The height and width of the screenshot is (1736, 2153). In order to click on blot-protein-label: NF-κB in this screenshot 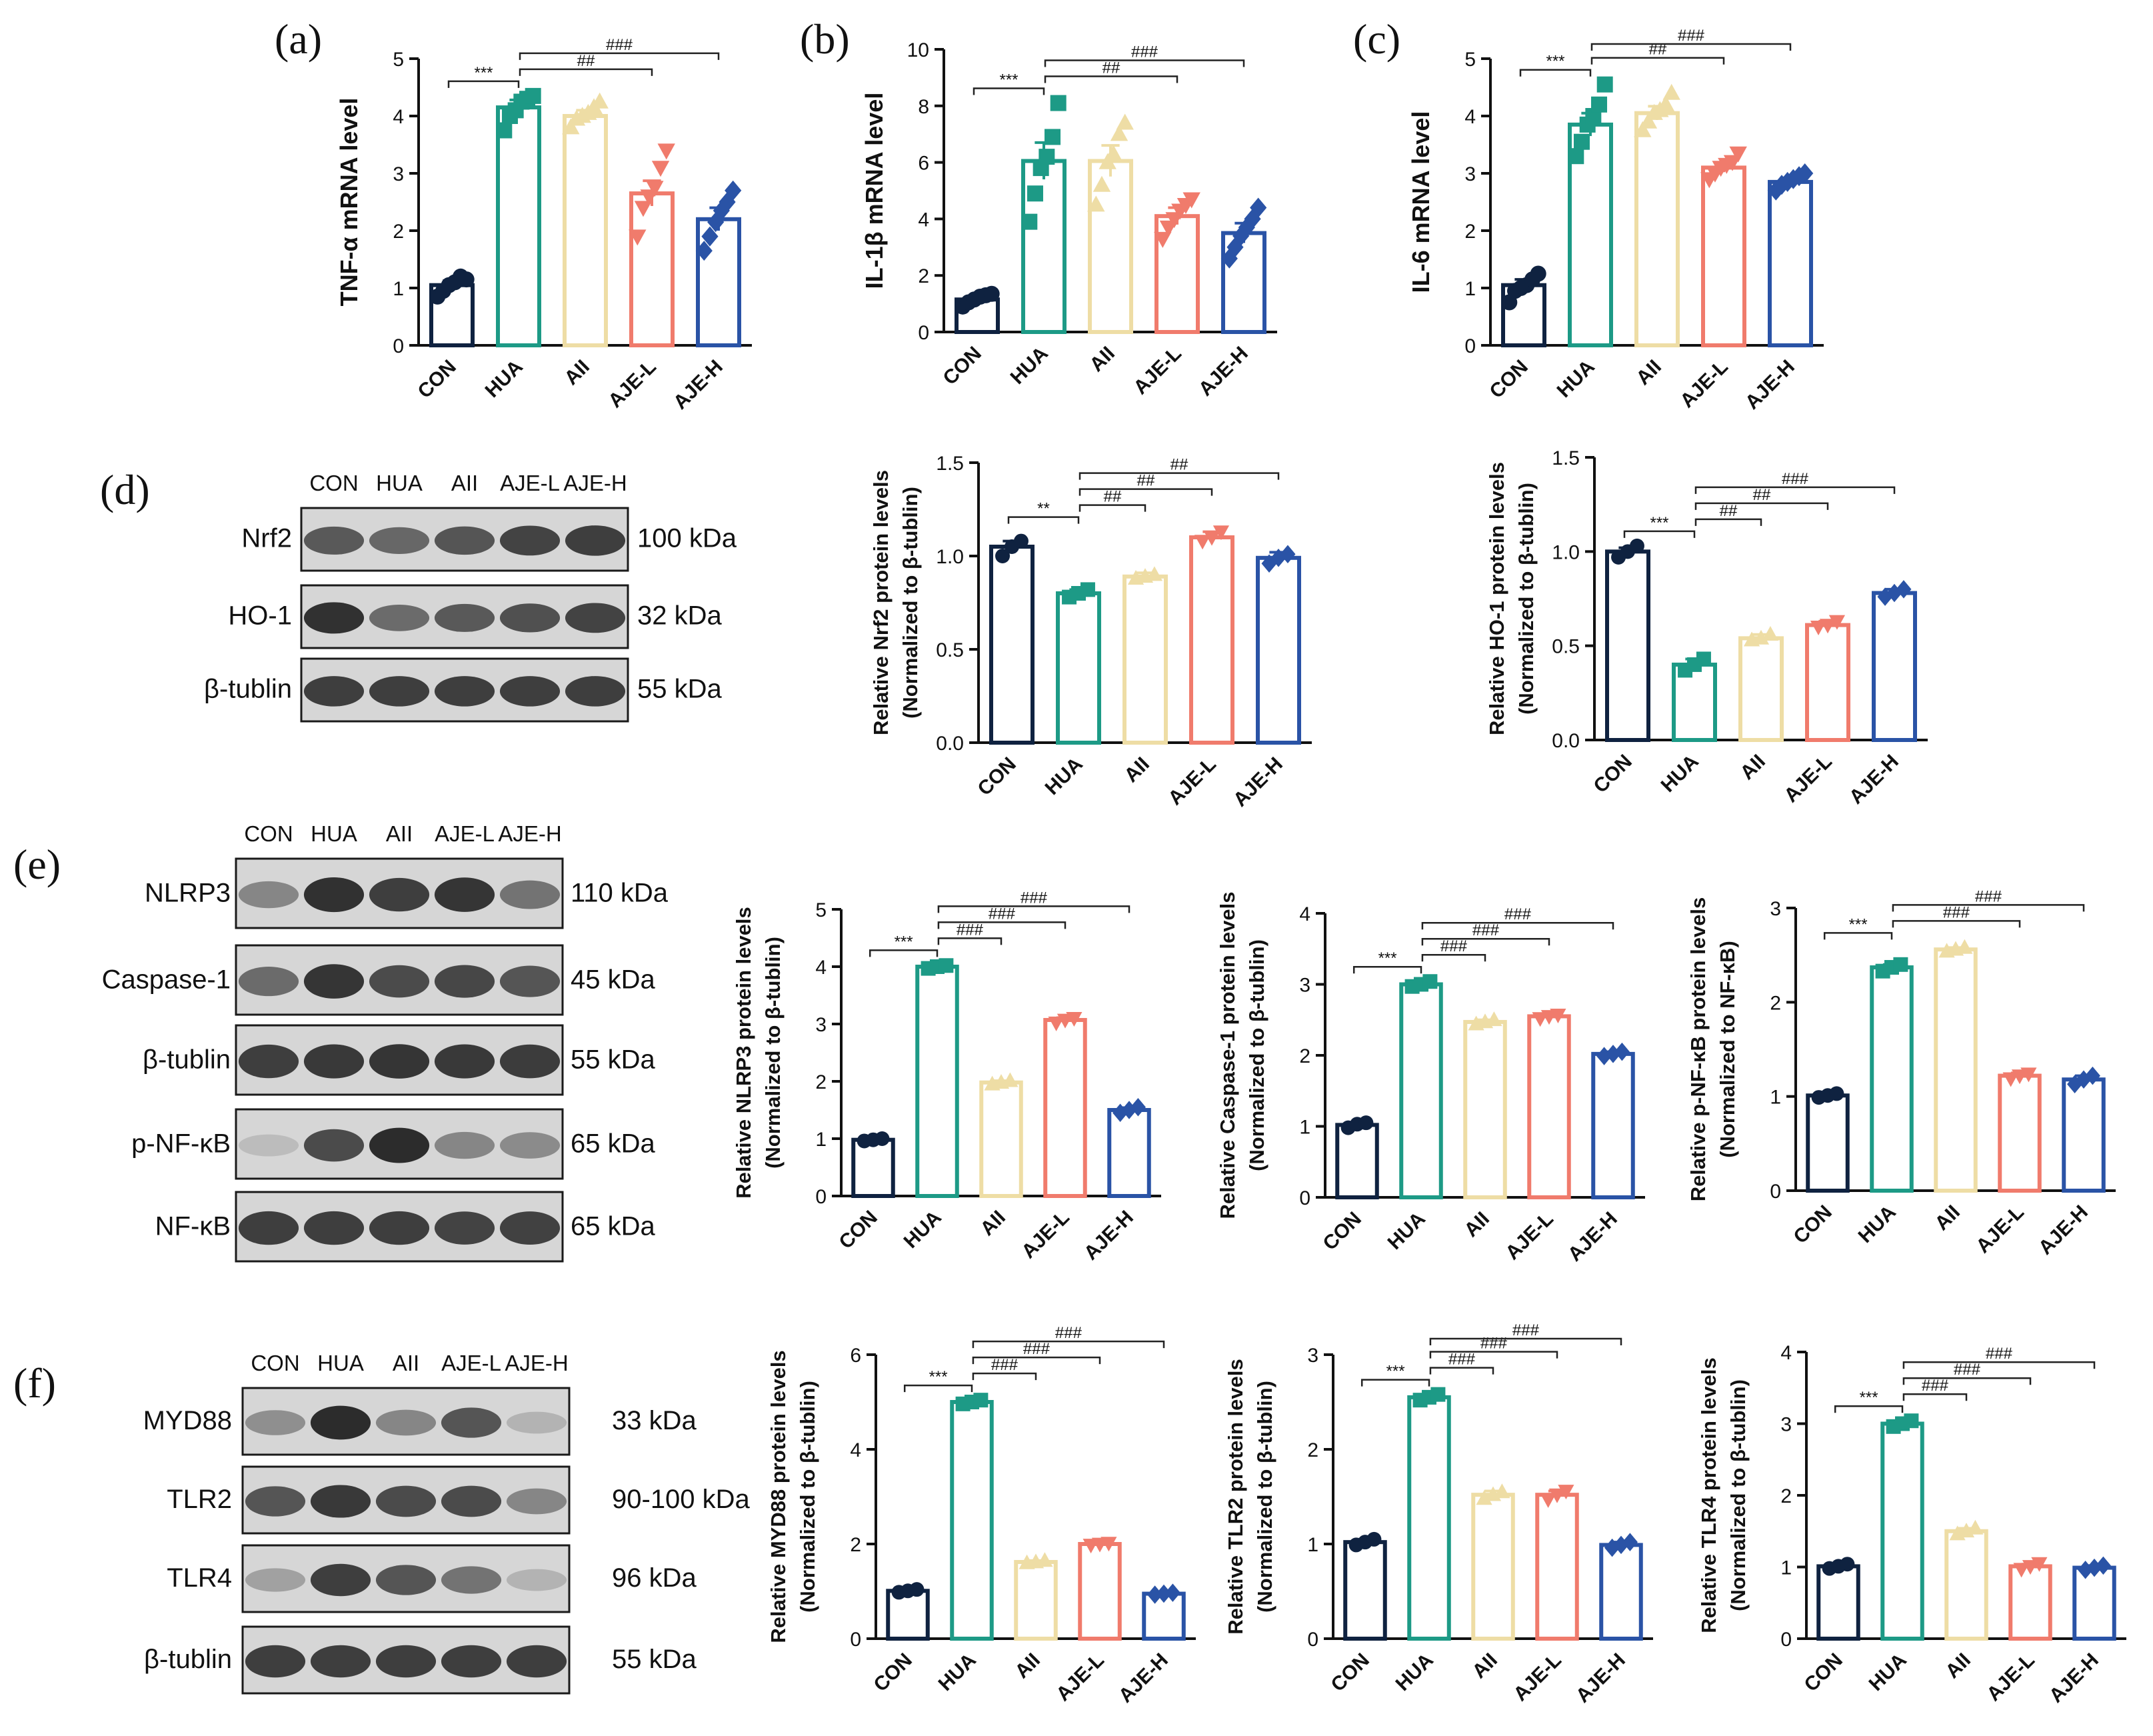, I will do `click(193, 1226)`.